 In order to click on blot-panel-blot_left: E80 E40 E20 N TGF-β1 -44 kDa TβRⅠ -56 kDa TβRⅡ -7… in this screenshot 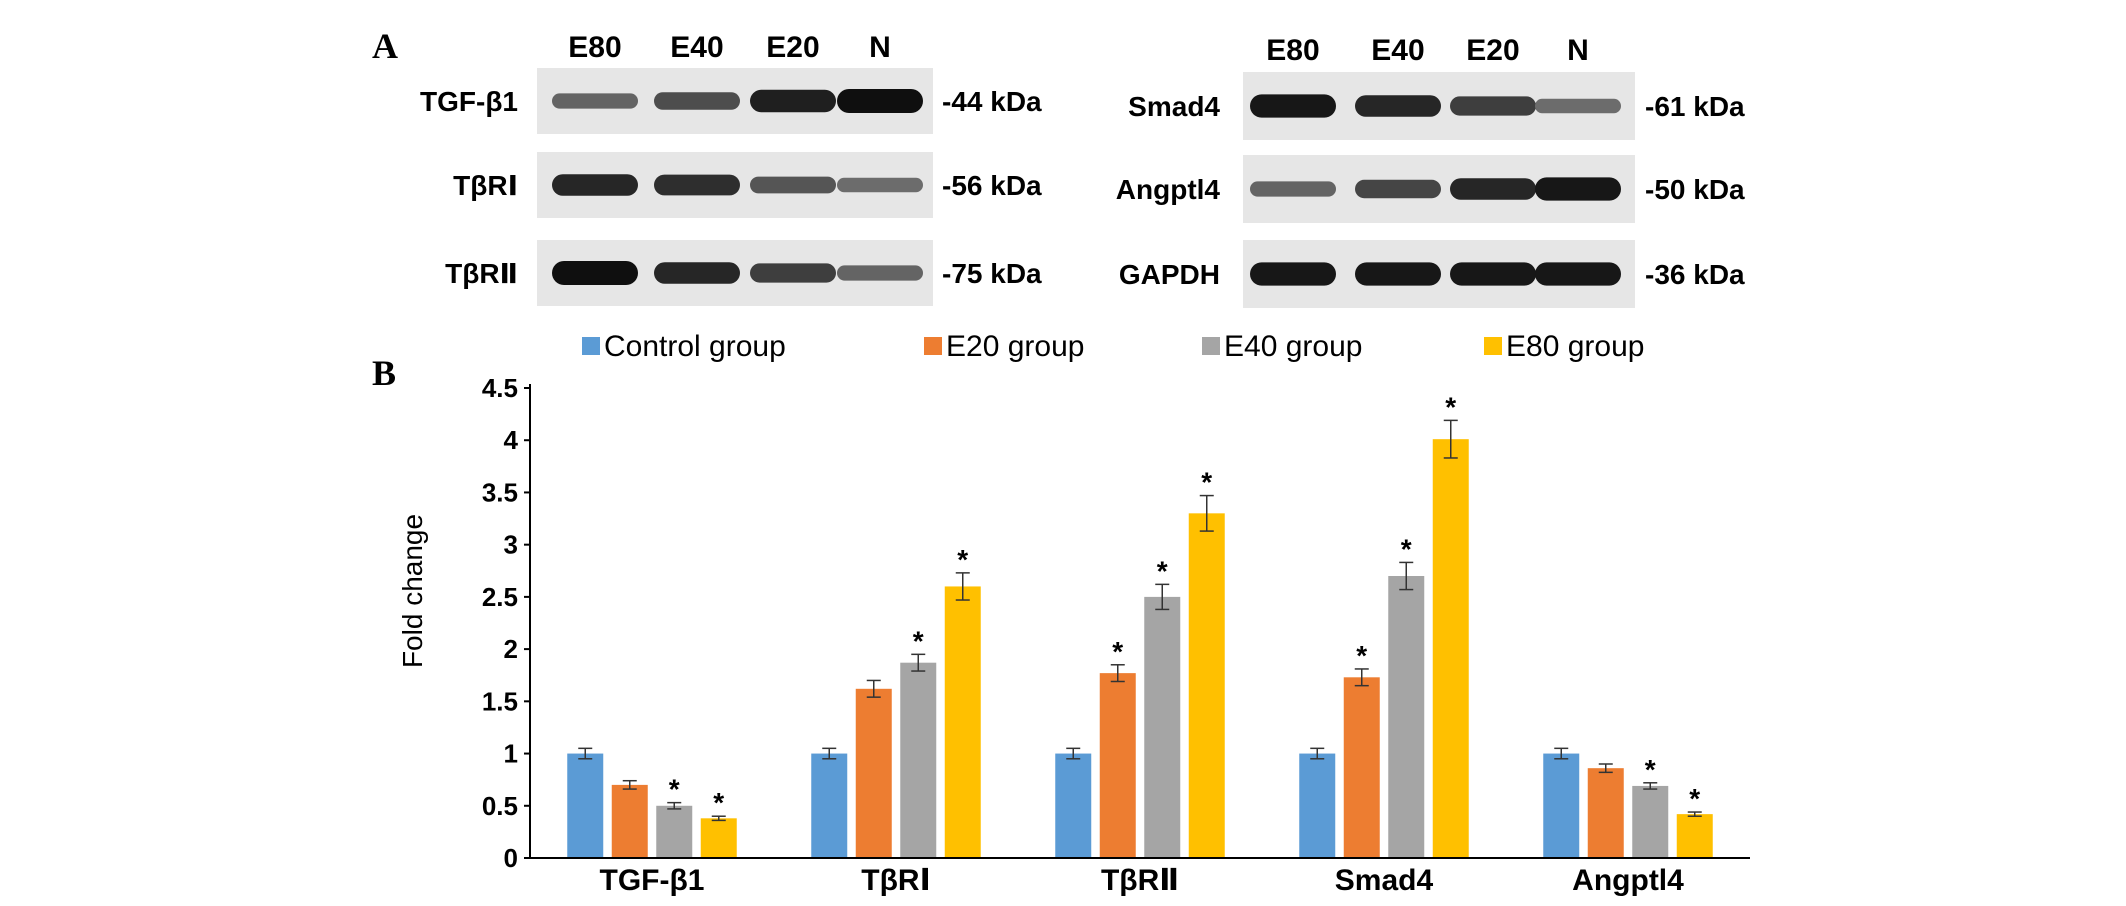, I will do `click(731, 168)`.